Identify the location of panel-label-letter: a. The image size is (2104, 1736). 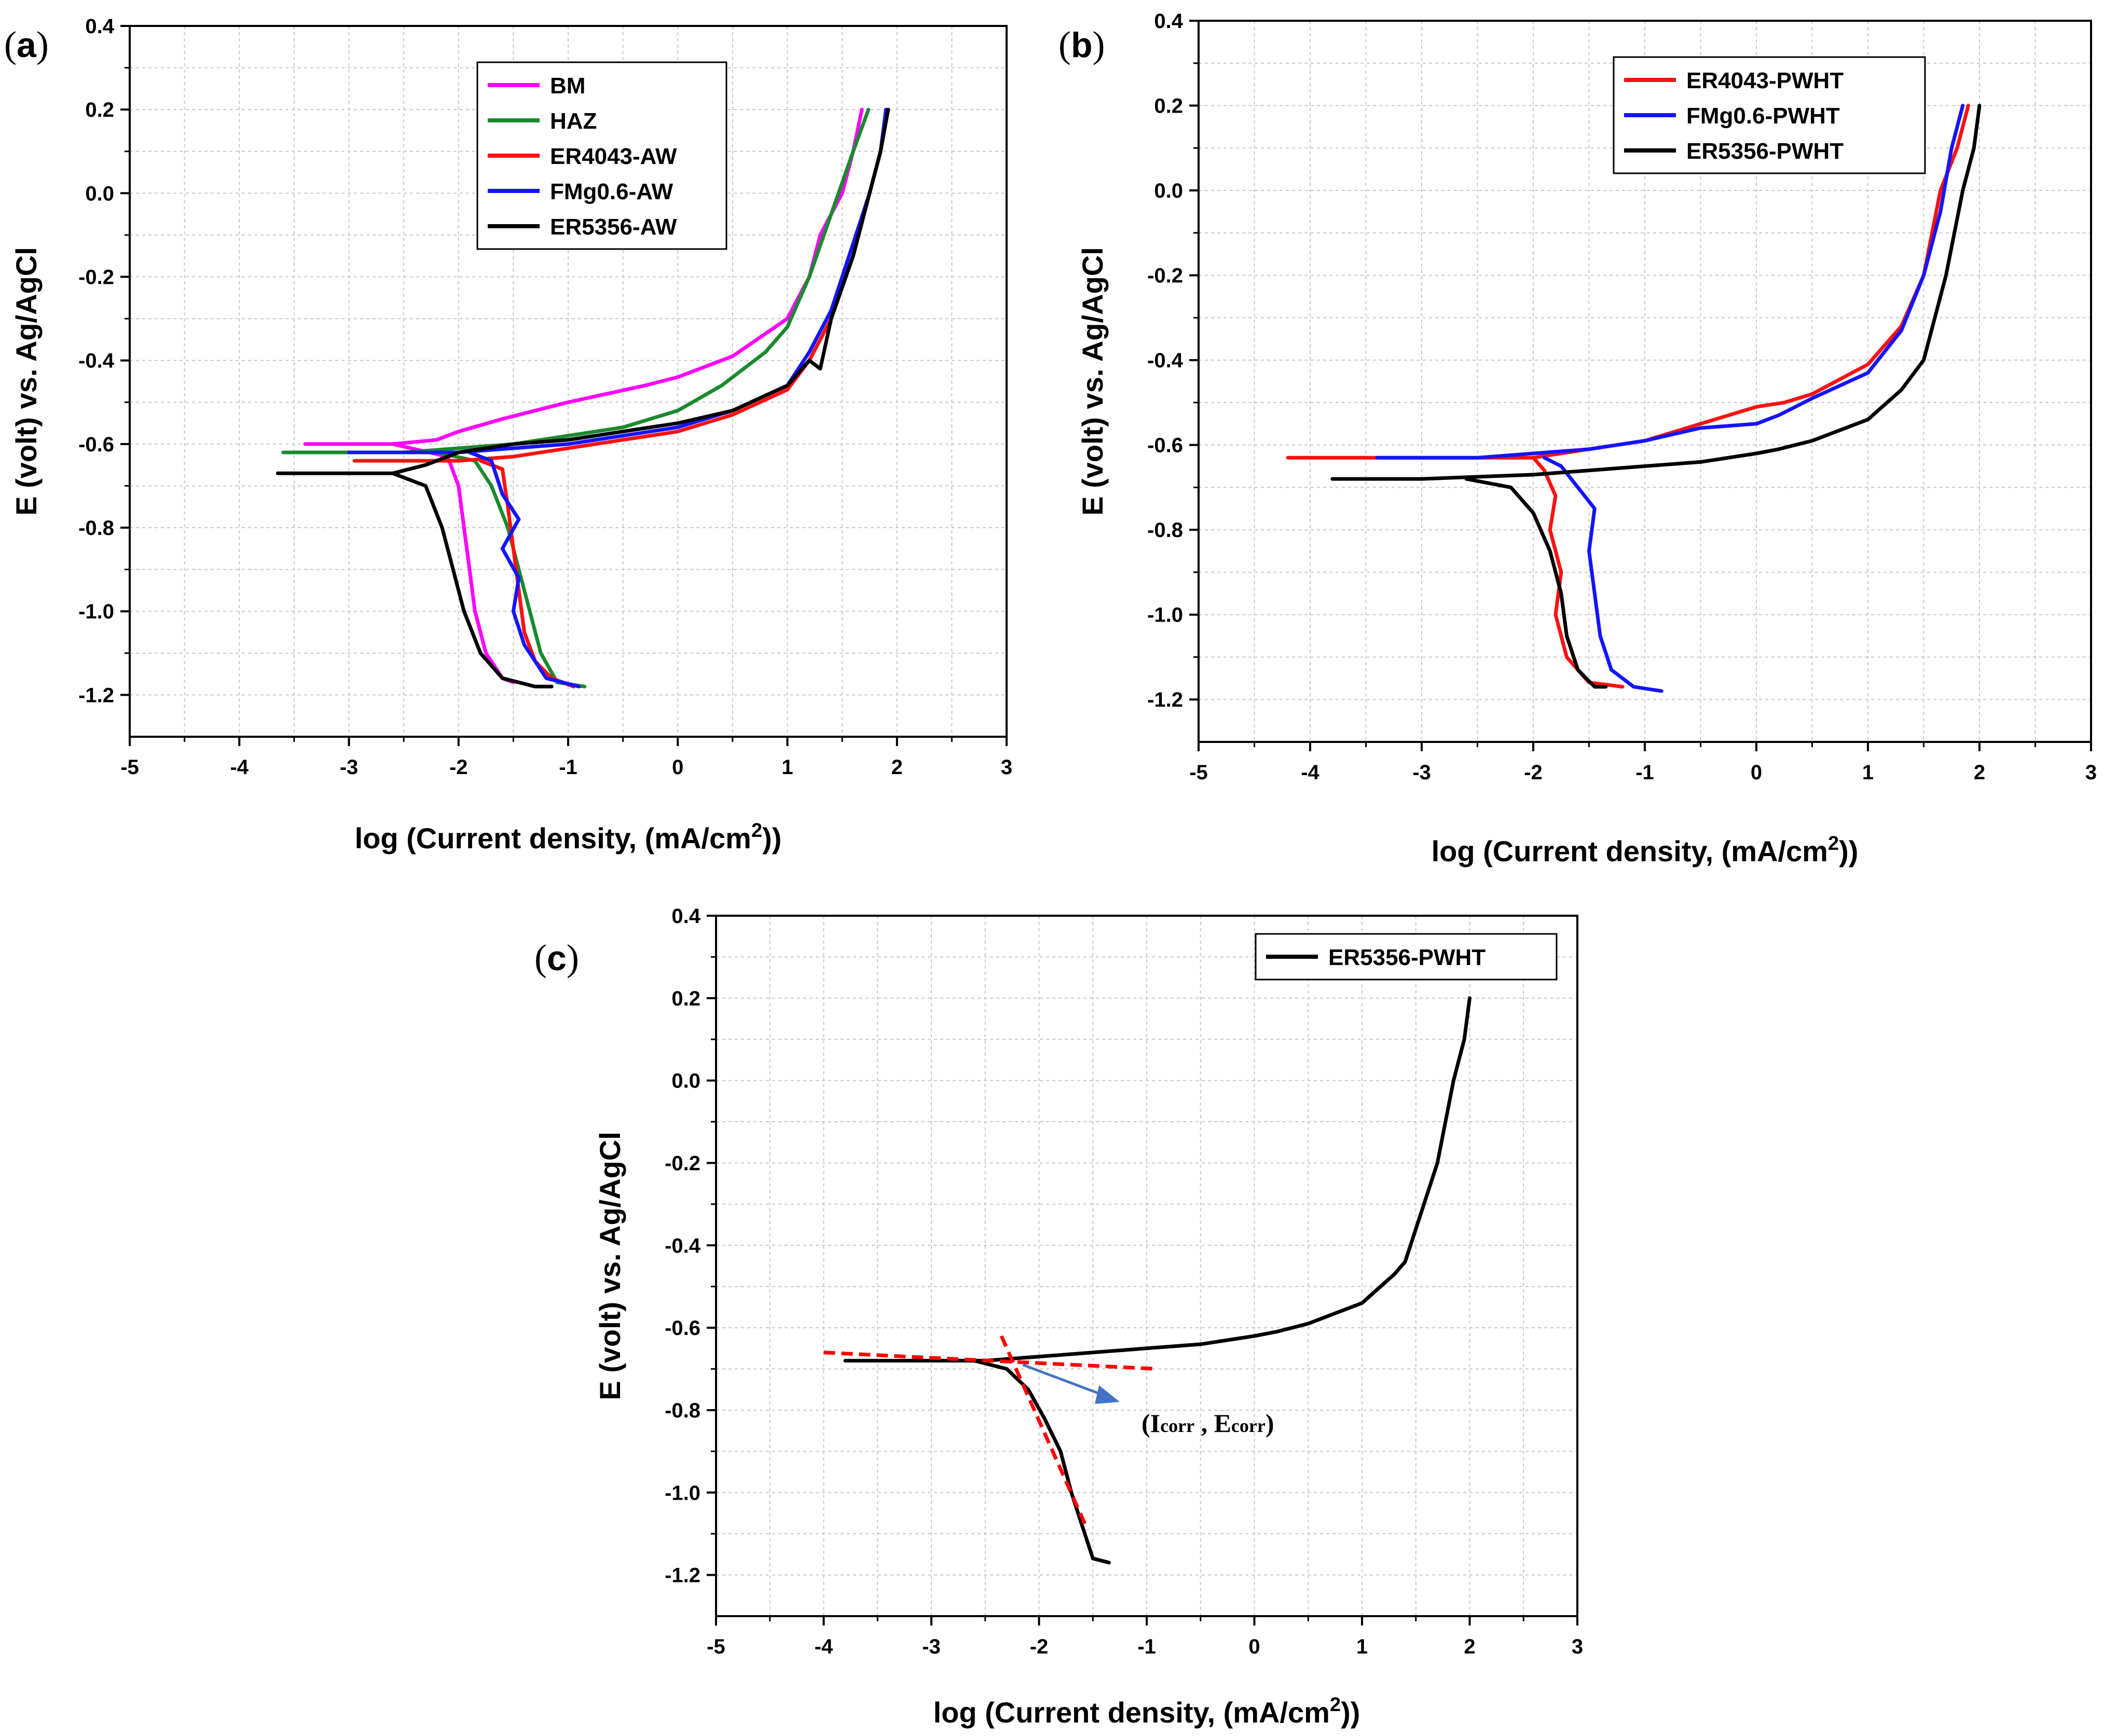
(27, 45).